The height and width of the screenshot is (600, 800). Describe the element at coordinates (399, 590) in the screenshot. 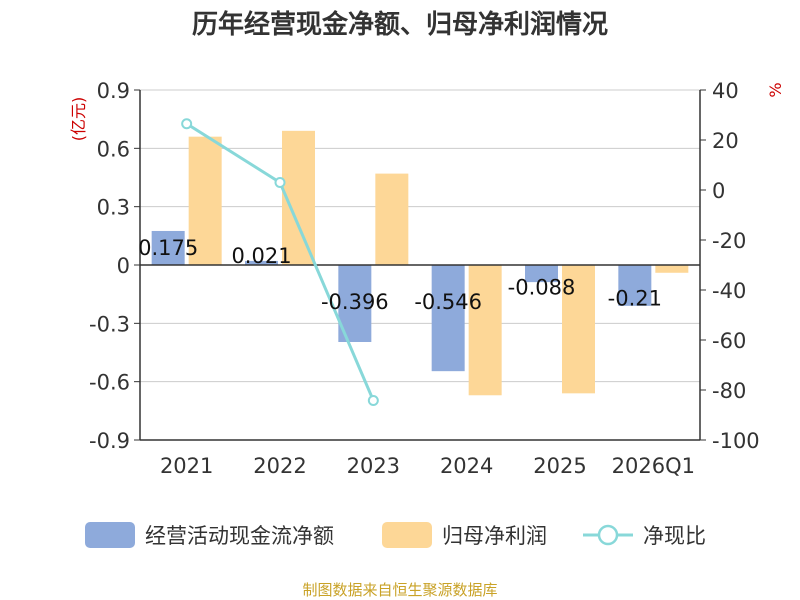

I see `source-note: 制图数据来自恒生聚源数据库` at that location.